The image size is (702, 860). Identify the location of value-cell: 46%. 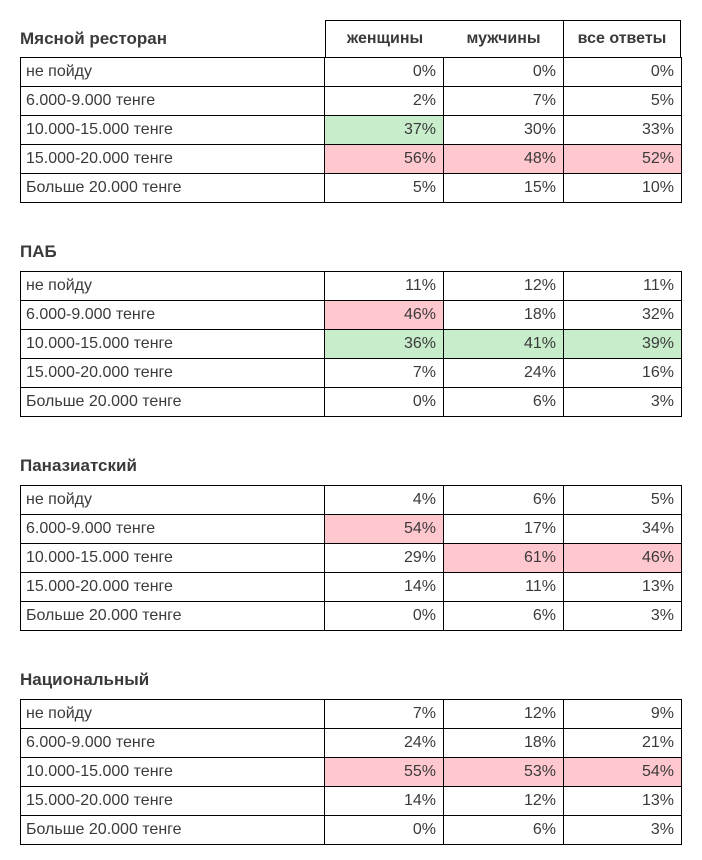
(384, 315).